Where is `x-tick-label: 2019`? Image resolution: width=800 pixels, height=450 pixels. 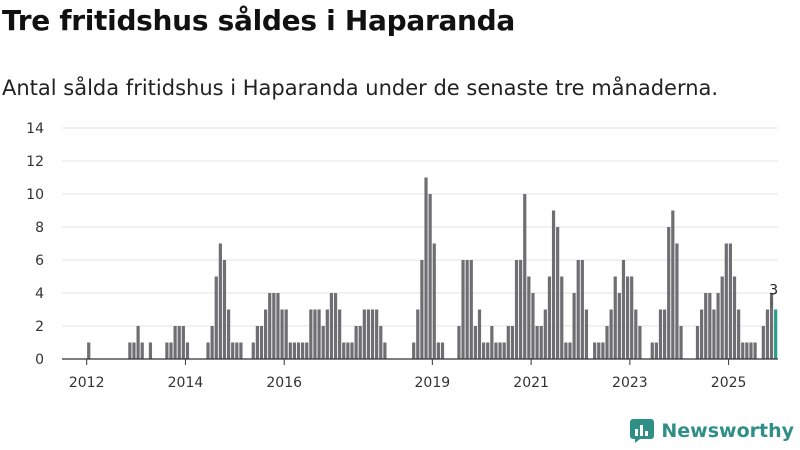
x-tick-label: 2019 is located at coordinates (433, 383).